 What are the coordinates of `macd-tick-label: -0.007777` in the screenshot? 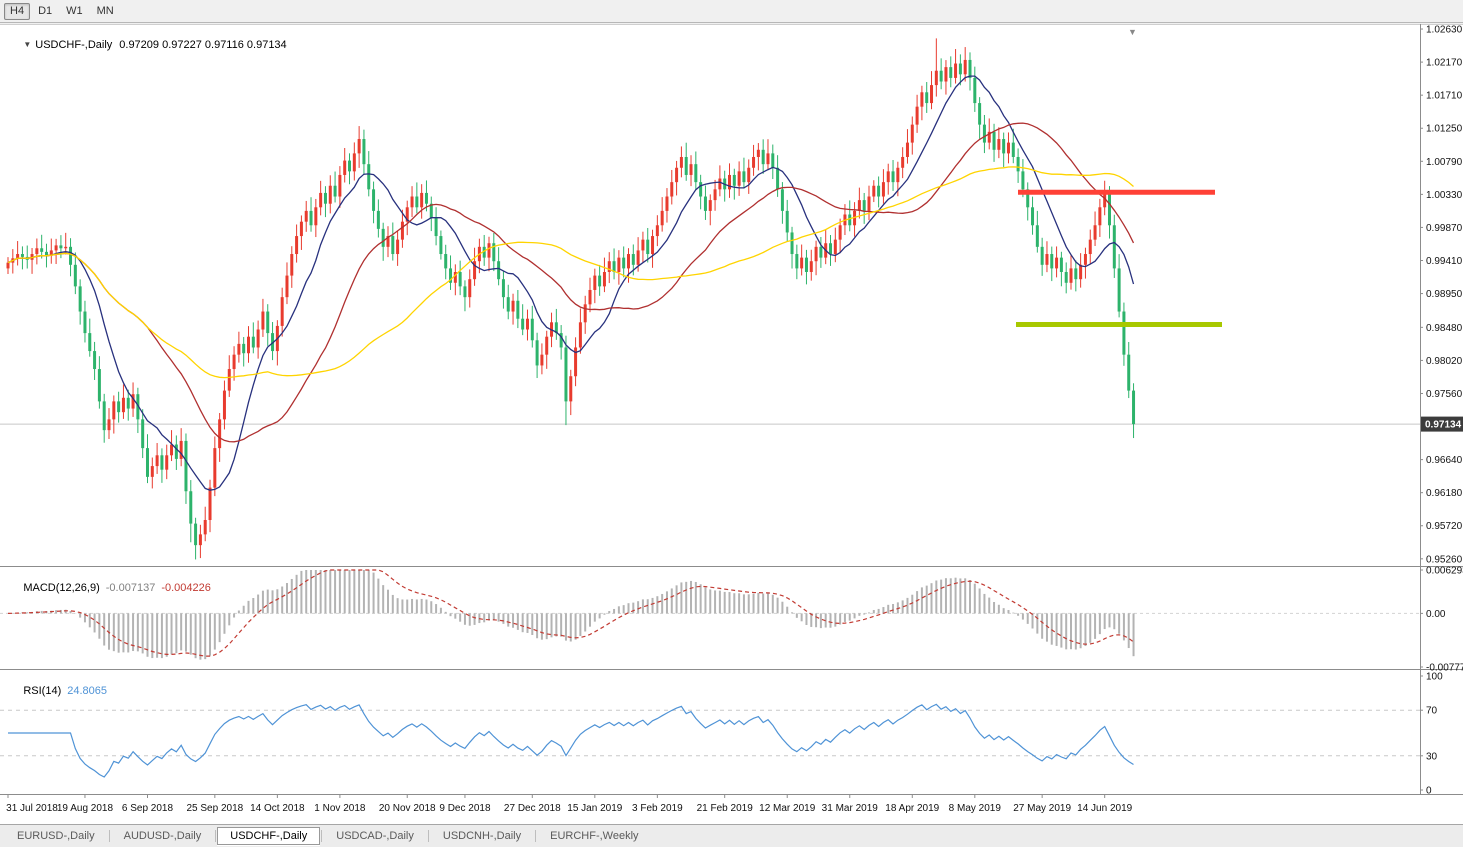 It's located at (1444, 668).